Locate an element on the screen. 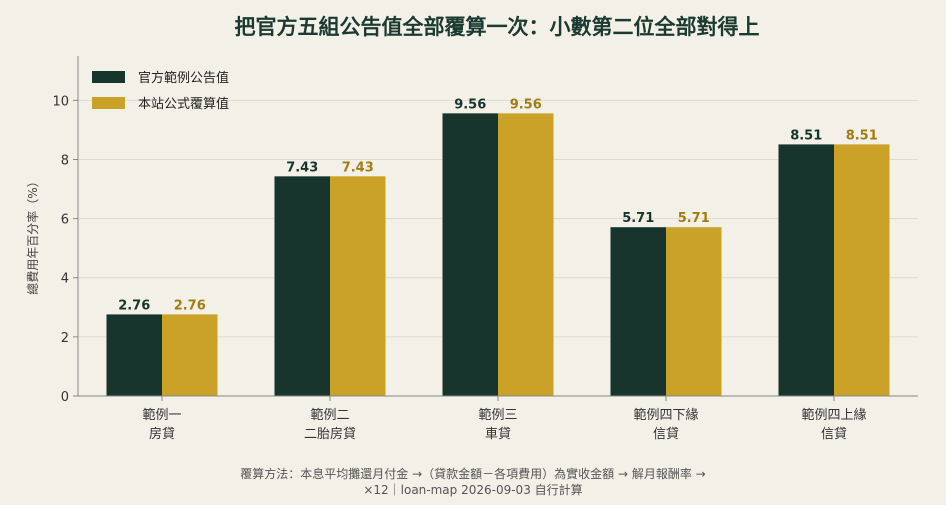  x-tick-label: 範例三 is located at coordinates (497, 415).